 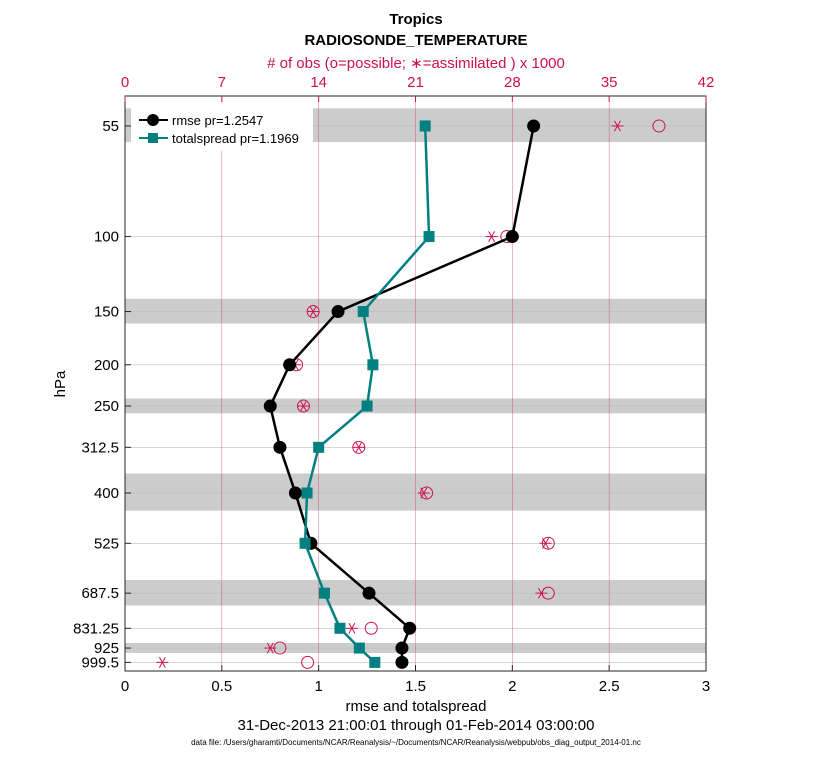 I want to click on x-axis-label: rmse and totalspread, so click(x=416, y=706).